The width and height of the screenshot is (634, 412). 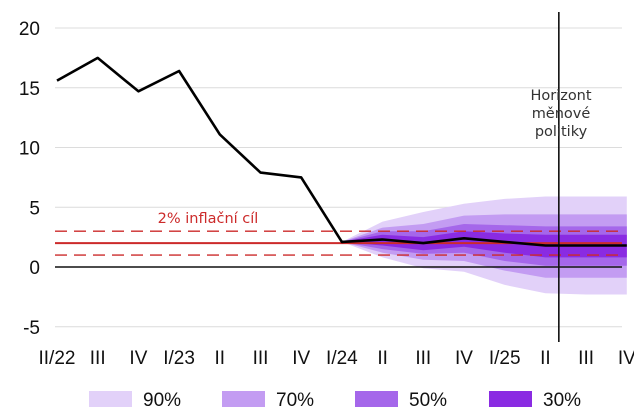 I want to click on legend-label: 50%, so click(x=428, y=400).